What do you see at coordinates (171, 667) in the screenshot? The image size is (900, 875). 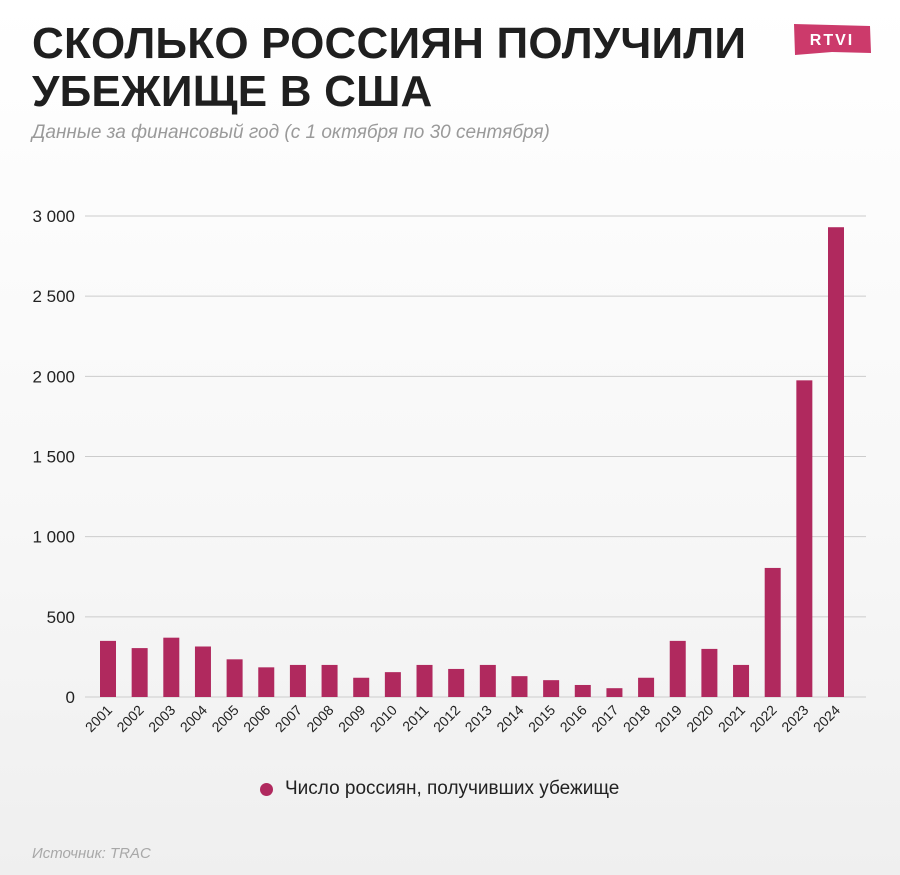 I see `bar-2003` at bounding box center [171, 667].